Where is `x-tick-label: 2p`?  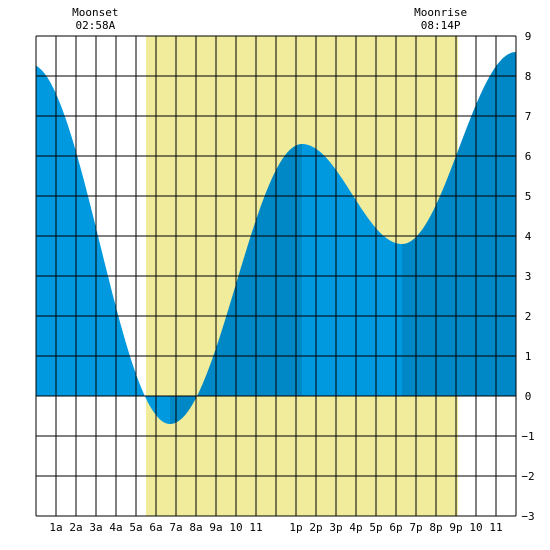
x-tick-label: 2p is located at coordinates (315, 527).